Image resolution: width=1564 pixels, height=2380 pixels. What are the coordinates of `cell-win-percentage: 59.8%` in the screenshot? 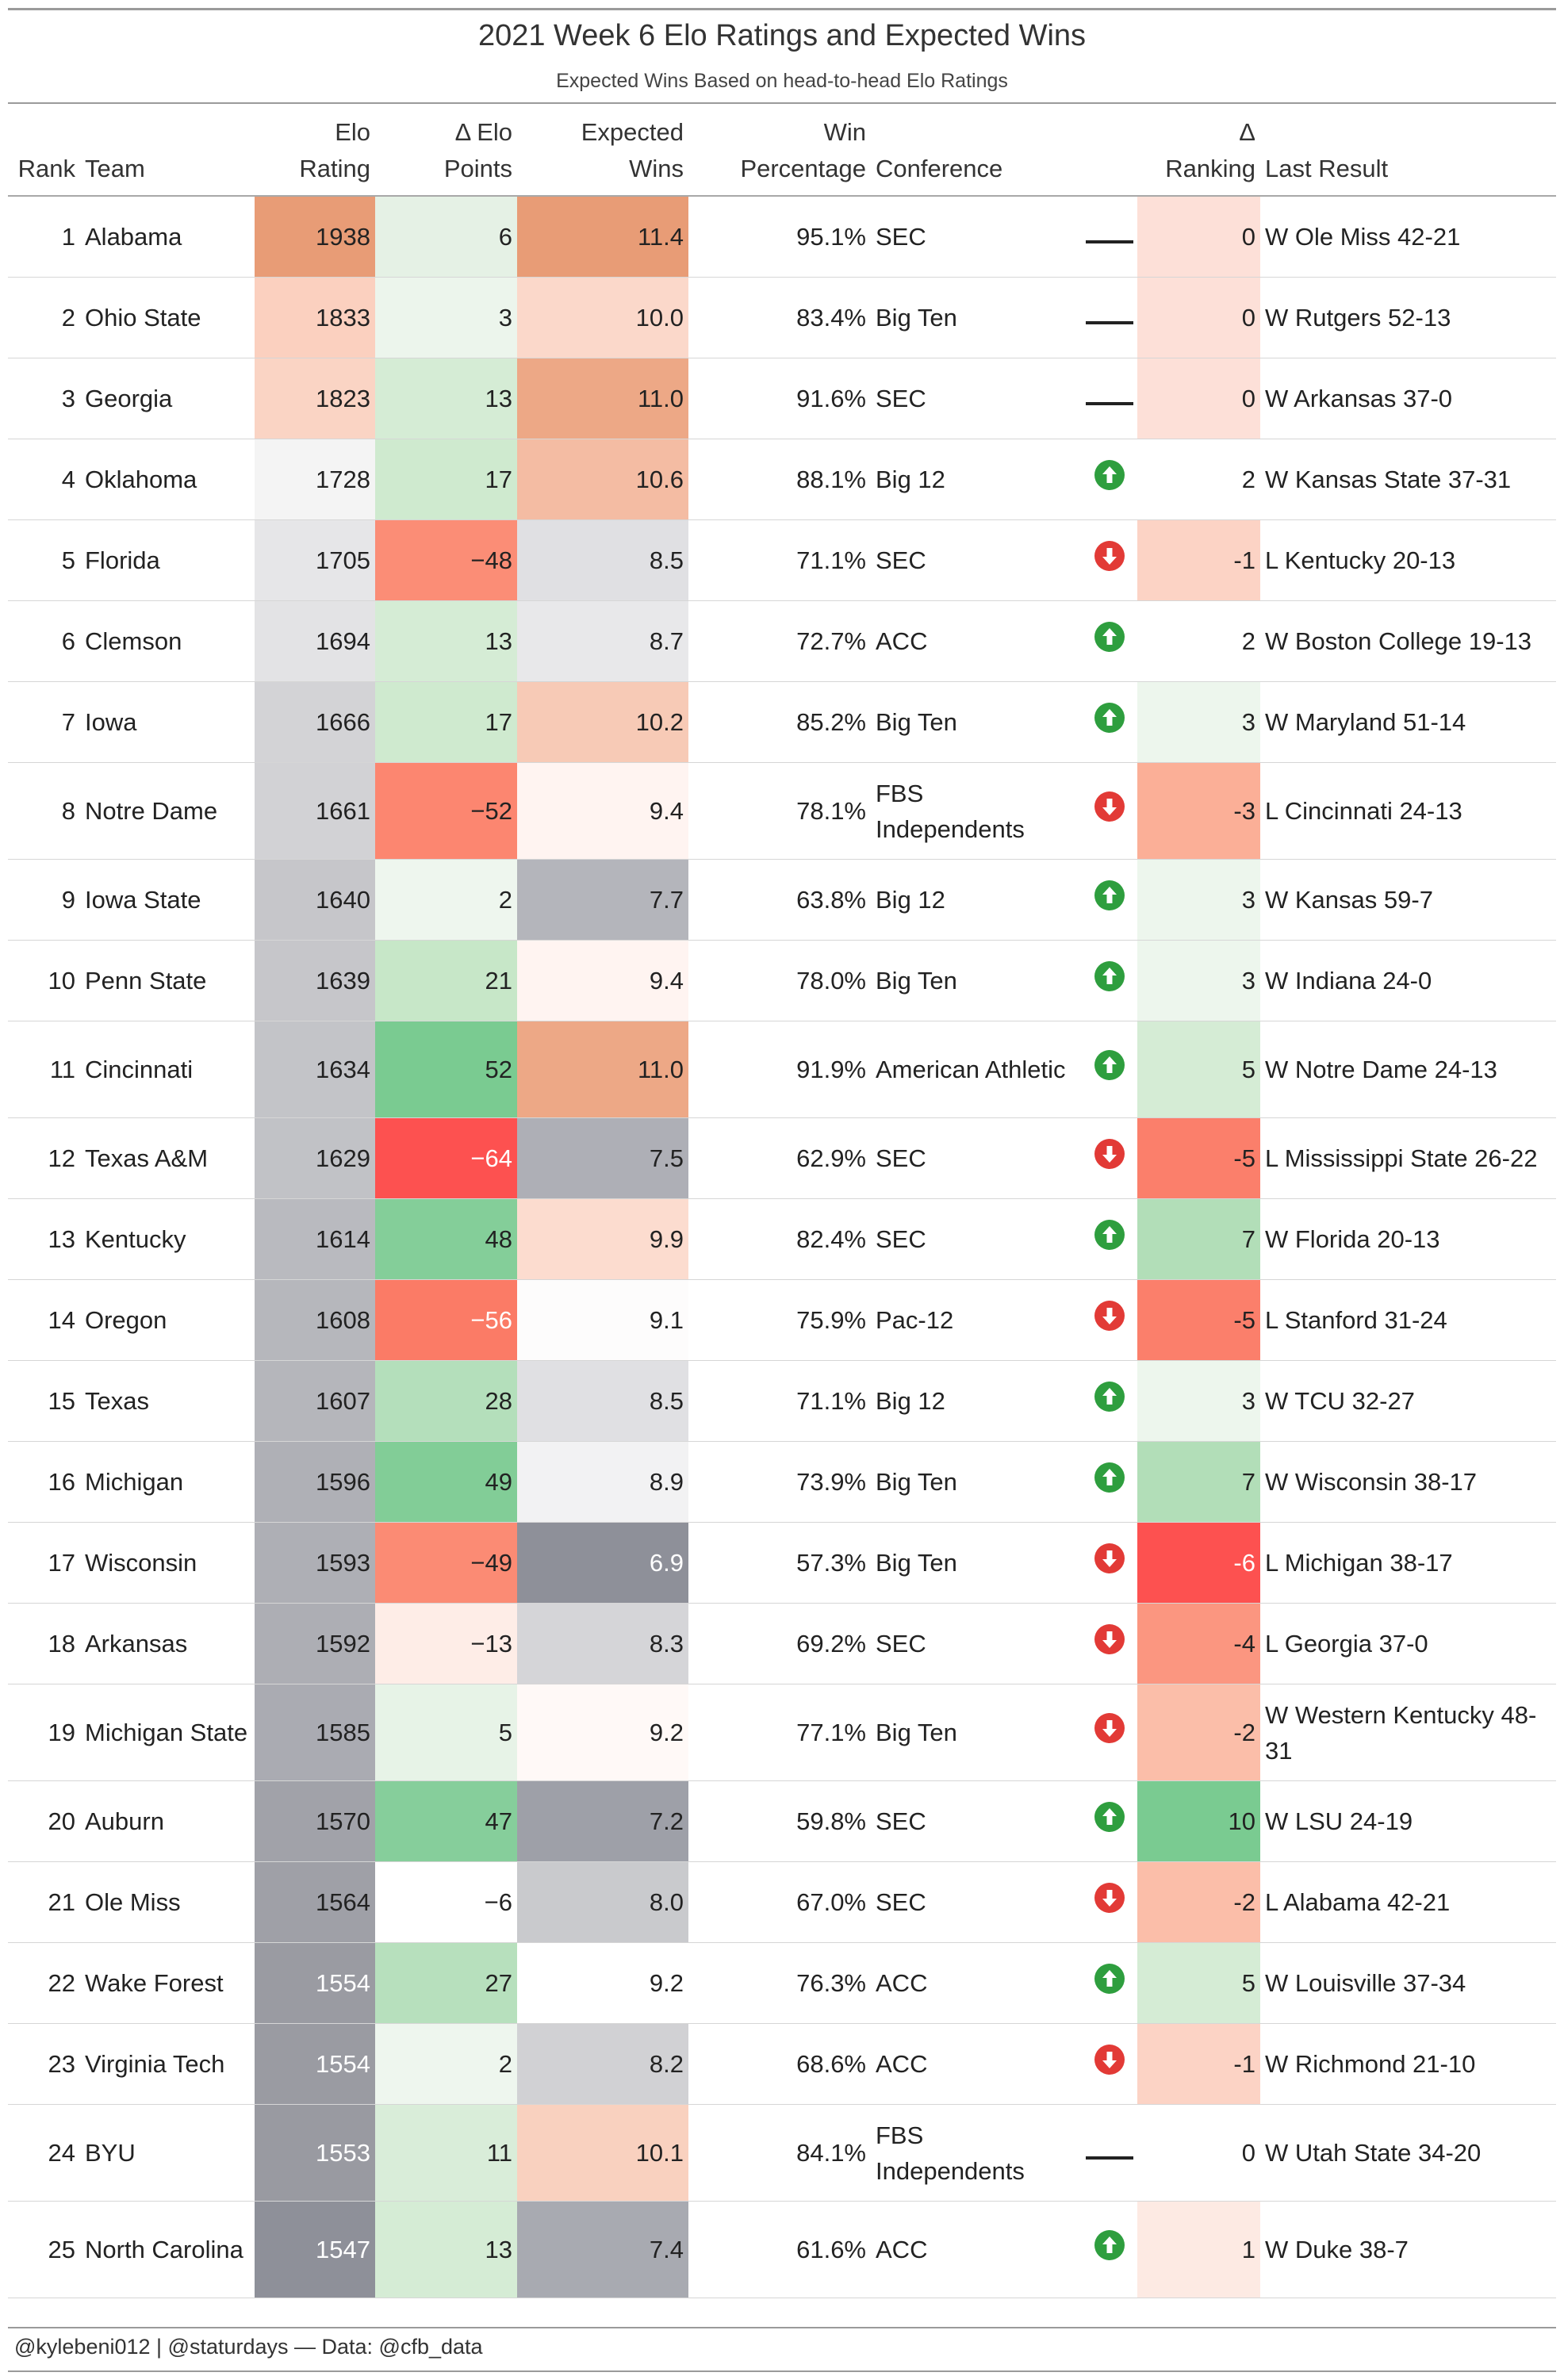 It's located at (780, 1821).